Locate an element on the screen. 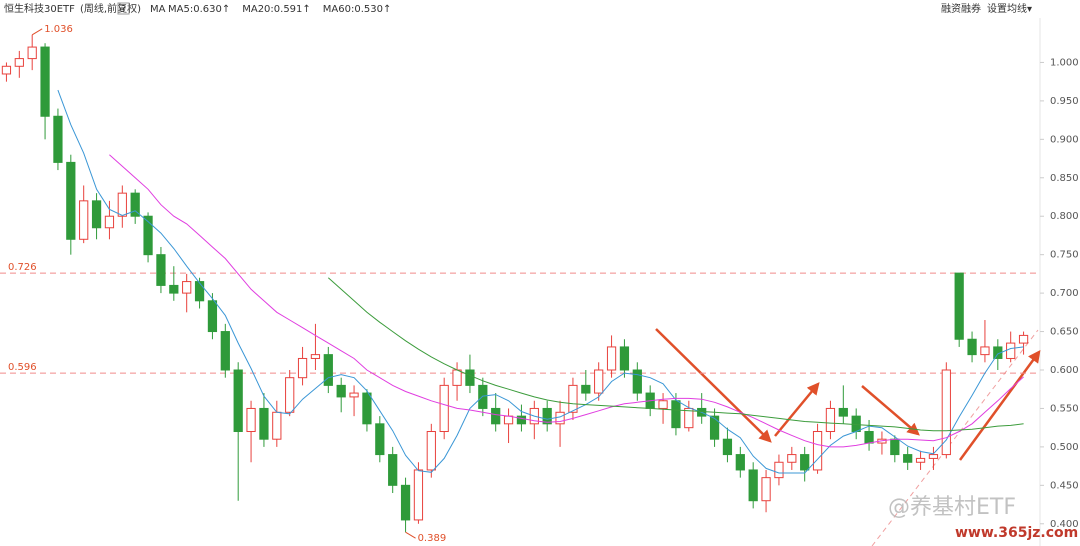  header: 恒生科技30ETF (周线,前复权) ? MA 融资融券 设置均线▾ is located at coordinates (518, 8).